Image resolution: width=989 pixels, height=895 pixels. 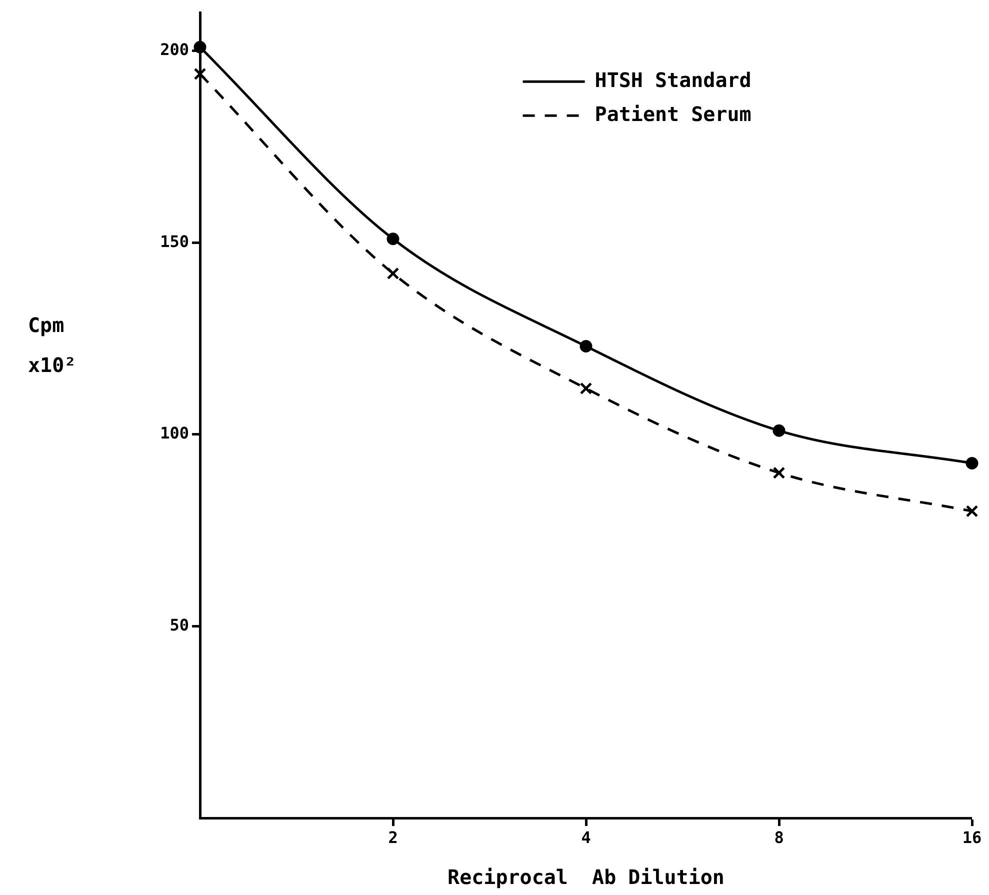 I want to click on y-tick-label: 100, so click(x=174, y=433).